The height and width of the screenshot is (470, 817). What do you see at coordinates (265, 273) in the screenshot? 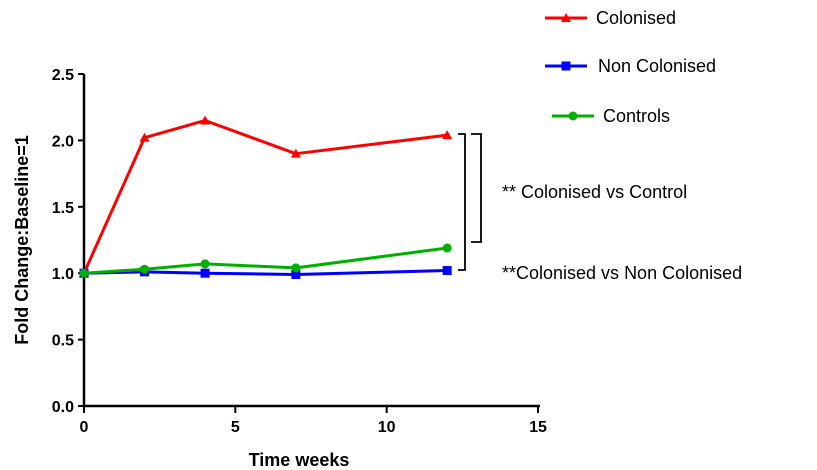
I see `series-line-non-colonised` at bounding box center [265, 273].